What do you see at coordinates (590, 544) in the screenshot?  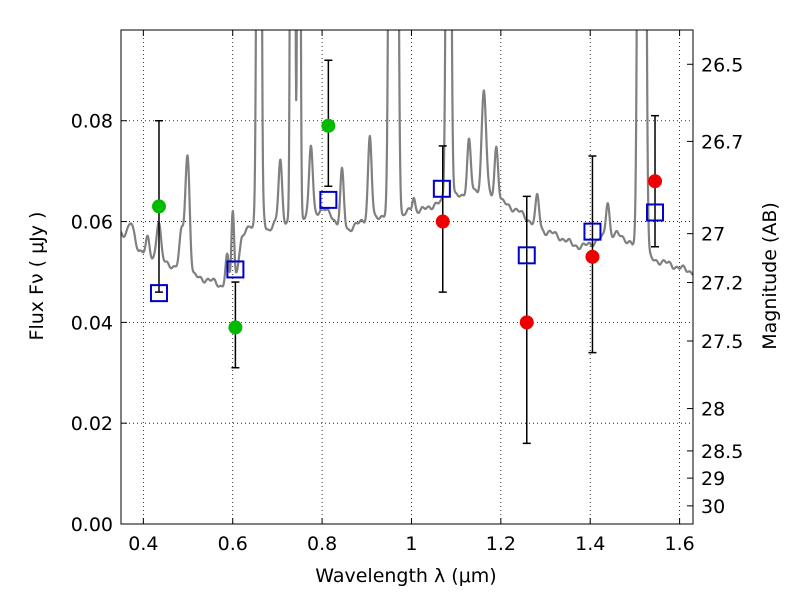 I see `x-tick-label: 1.4` at bounding box center [590, 544].